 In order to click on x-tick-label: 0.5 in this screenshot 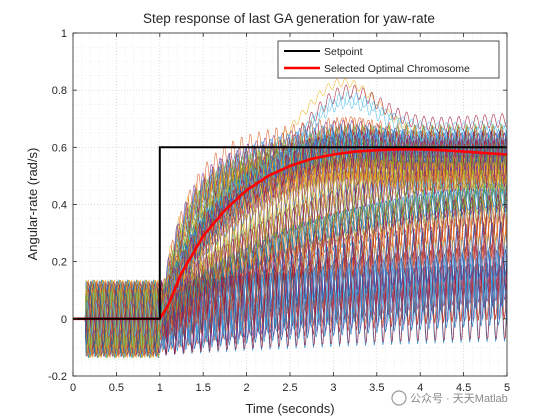, I will do `click(116, 388)`.